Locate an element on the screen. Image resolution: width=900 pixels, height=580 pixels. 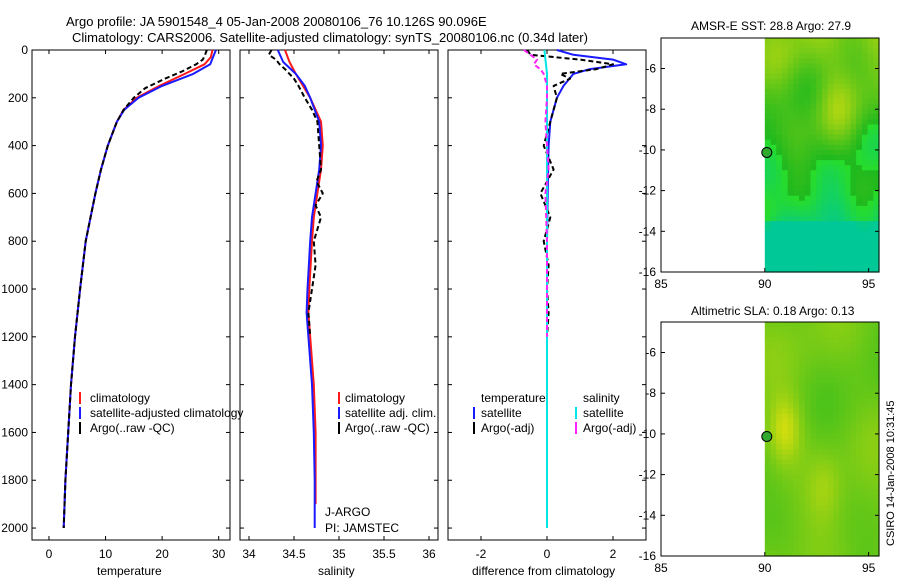
x-tick-label: 10 is located at coordinates (106, 554).